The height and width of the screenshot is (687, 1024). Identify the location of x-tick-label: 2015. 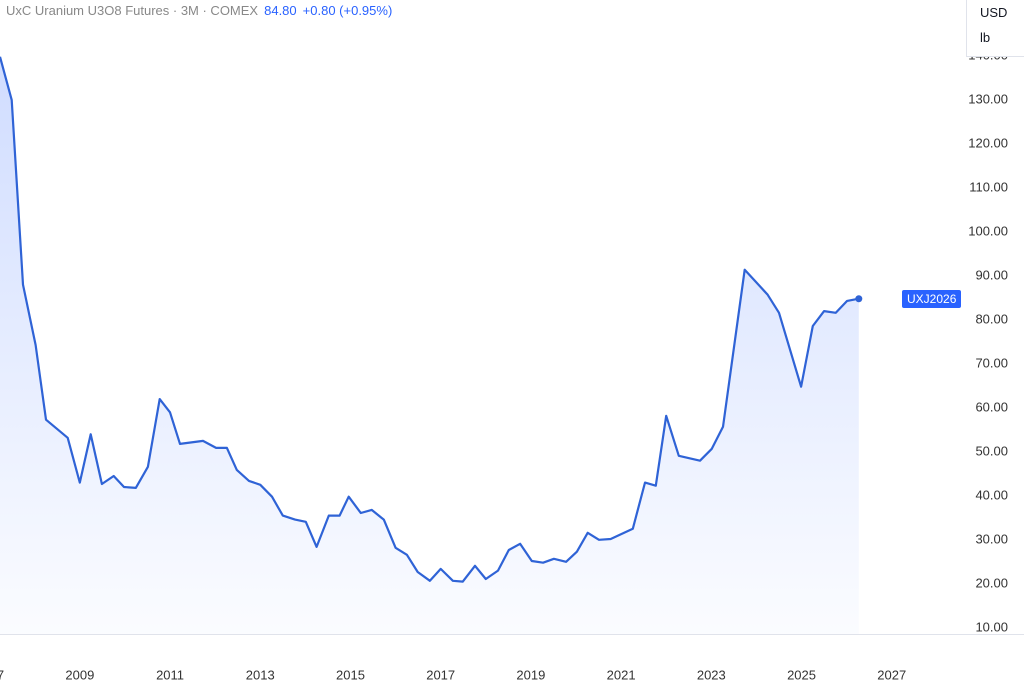
(350, 674).